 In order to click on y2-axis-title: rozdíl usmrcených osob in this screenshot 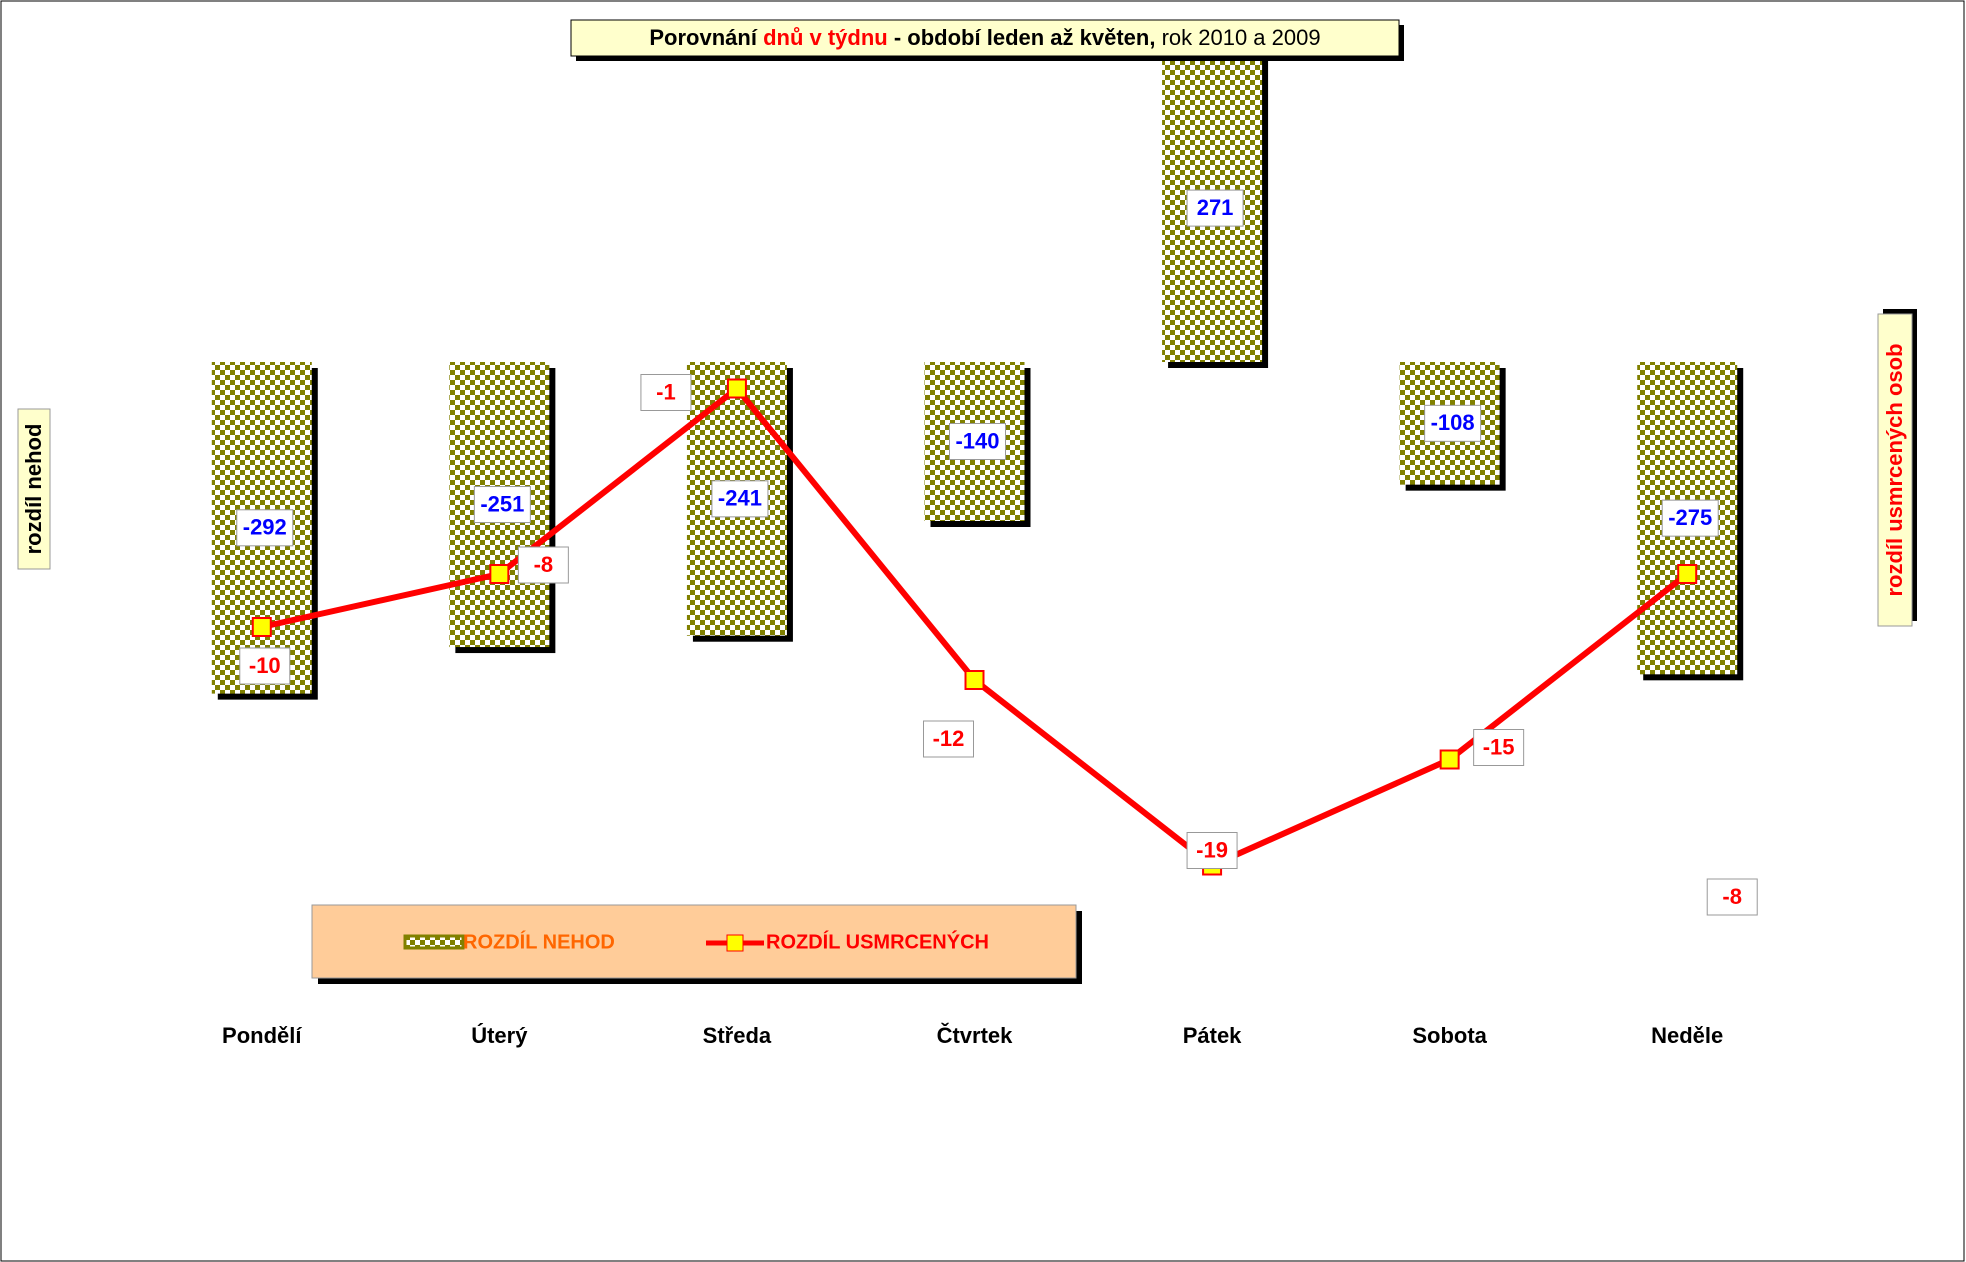, I will do `click(1897, 468)`.